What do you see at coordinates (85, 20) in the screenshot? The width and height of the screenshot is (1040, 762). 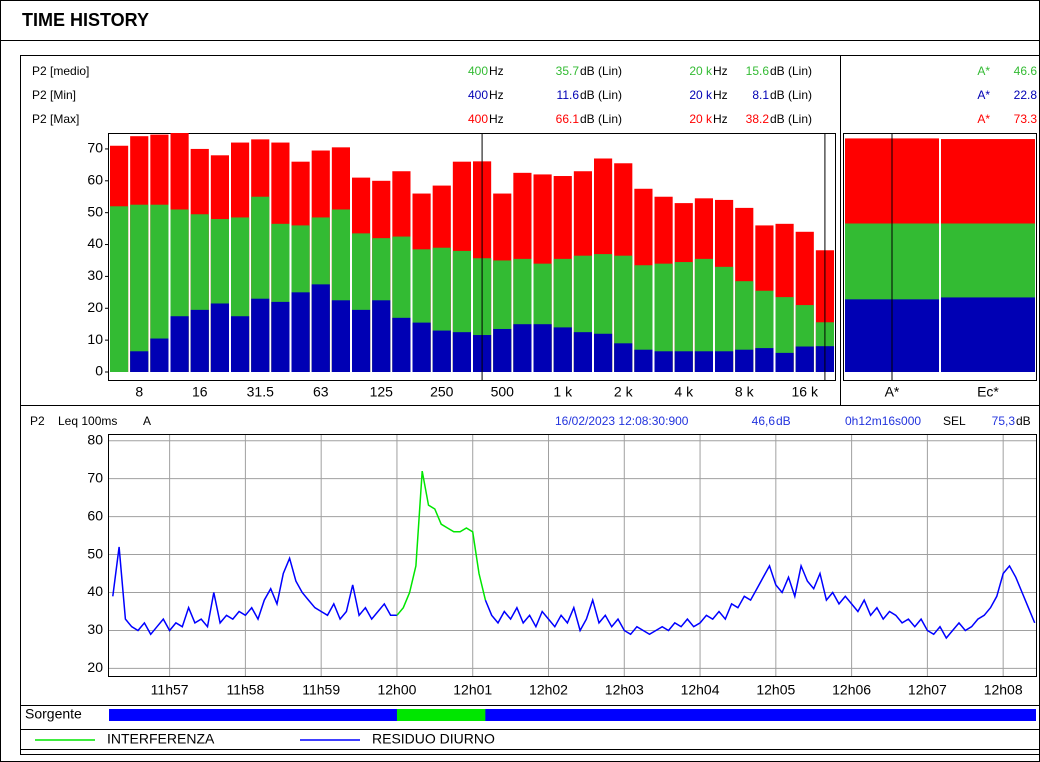 I see `report-title: TIME HISTORY` at bounding box center [85, 20].